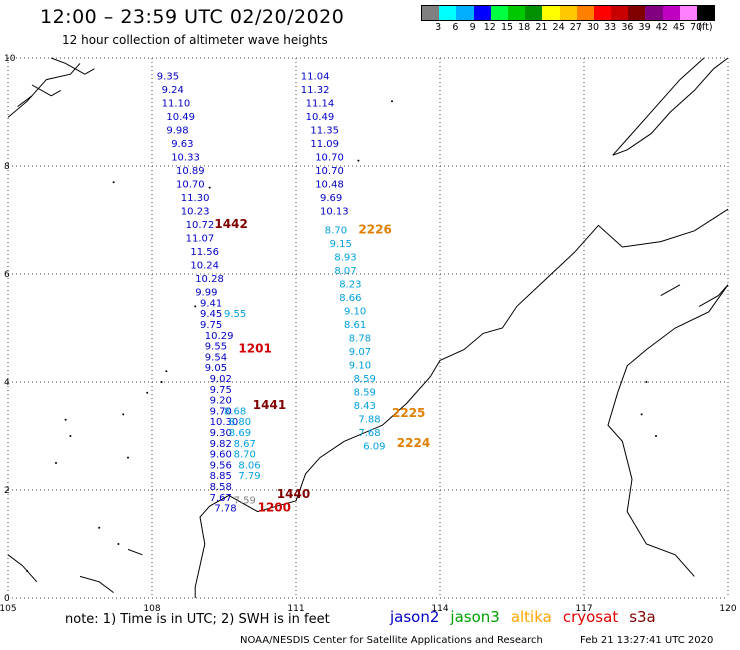  What do you see at coordinates (7, 599) in the screenshot?
I see `y-tick-label: 0` at bounding box center [7, 599].